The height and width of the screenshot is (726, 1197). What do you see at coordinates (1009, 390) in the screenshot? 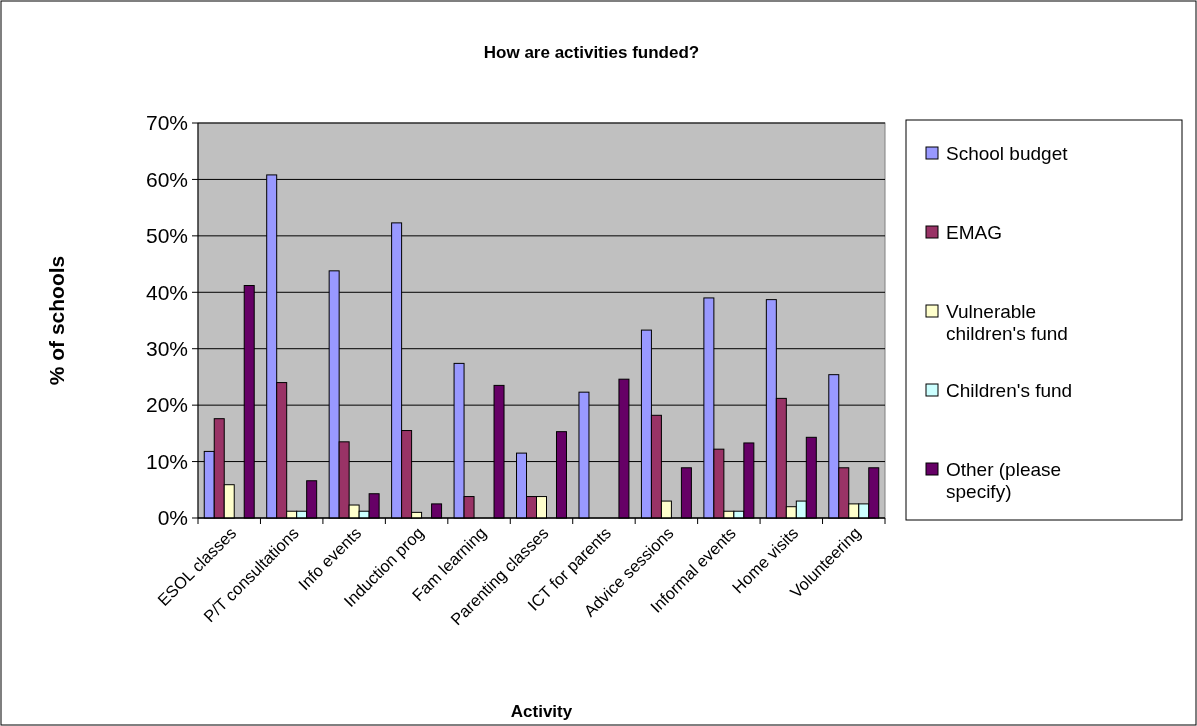
I see `legend-label: Children's fund` at bounding box center [1009, 390].